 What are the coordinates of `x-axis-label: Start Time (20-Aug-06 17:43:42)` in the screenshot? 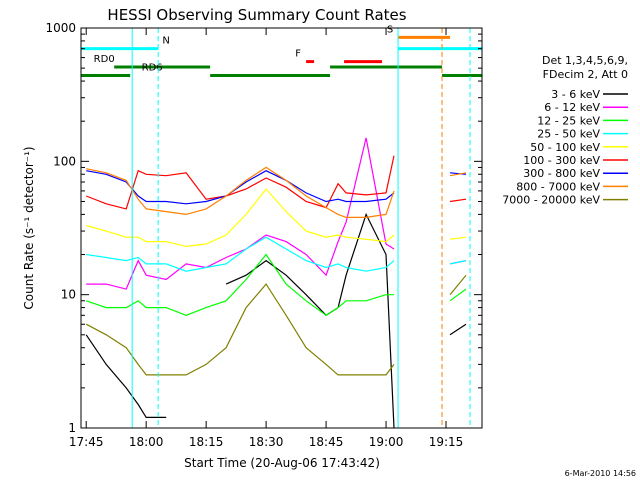 It's located at (282, 463).